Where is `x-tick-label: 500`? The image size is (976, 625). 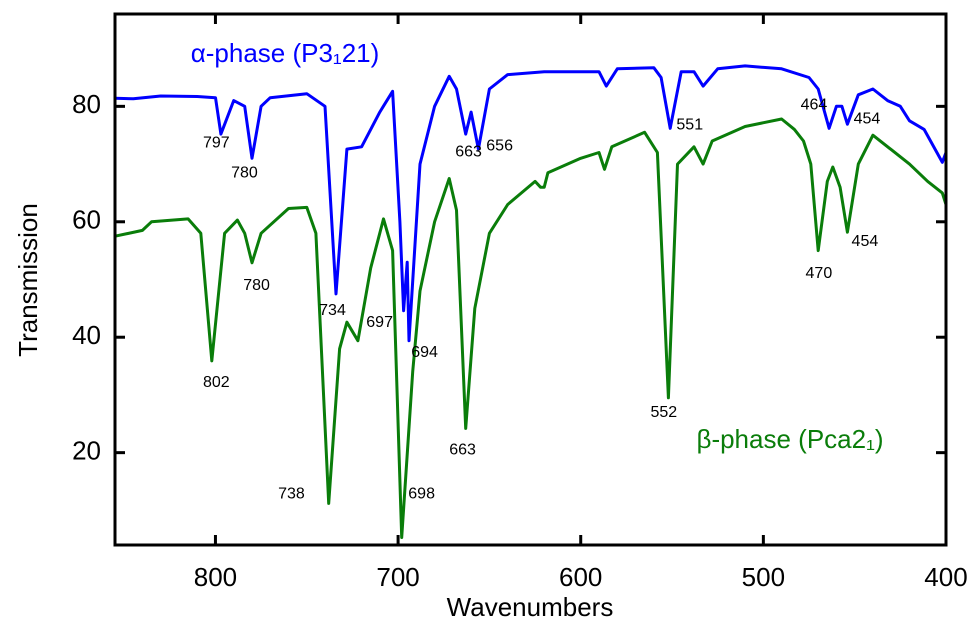
x-tick-label: 500 is located at coordinates (763, 577).